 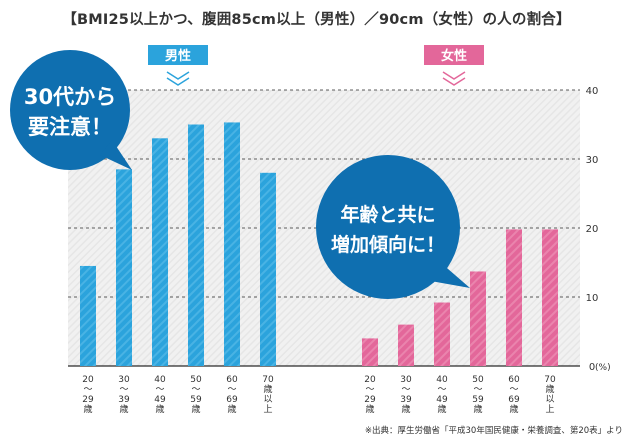 I want to click on male-category-label: 以, so click(x=267, y=400).